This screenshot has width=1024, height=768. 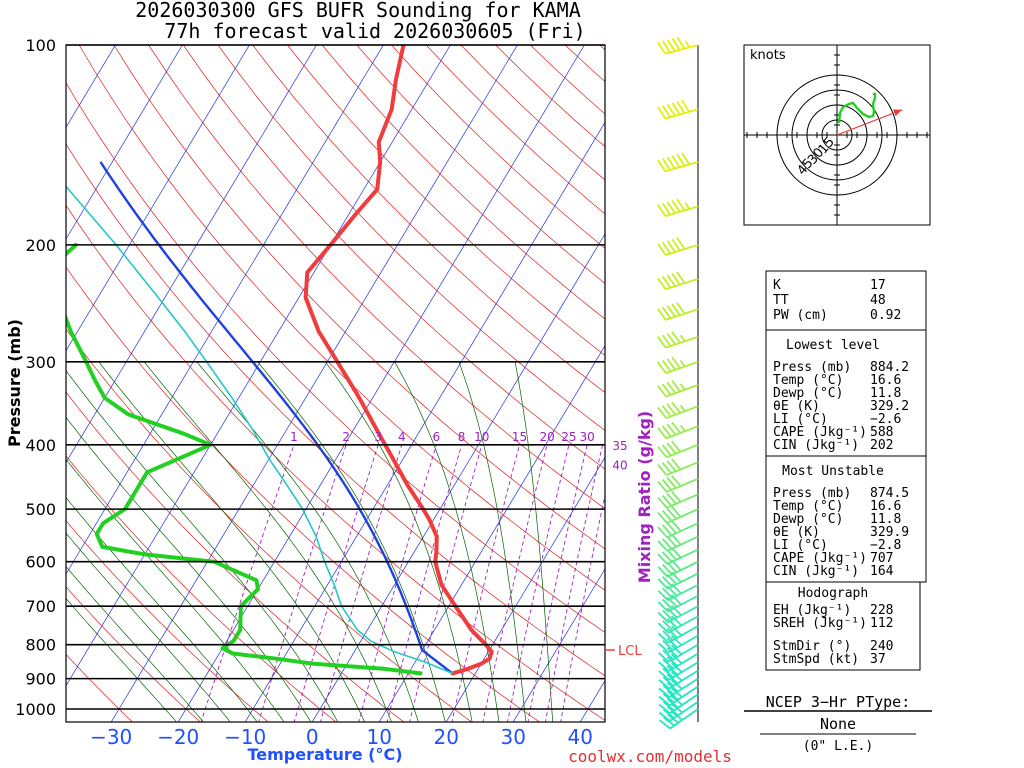 What do you see at coordinates (324, 754) in the screenshot?
I see `x-axis-label: Temperature (°C)` at bounding box center [324, 754].